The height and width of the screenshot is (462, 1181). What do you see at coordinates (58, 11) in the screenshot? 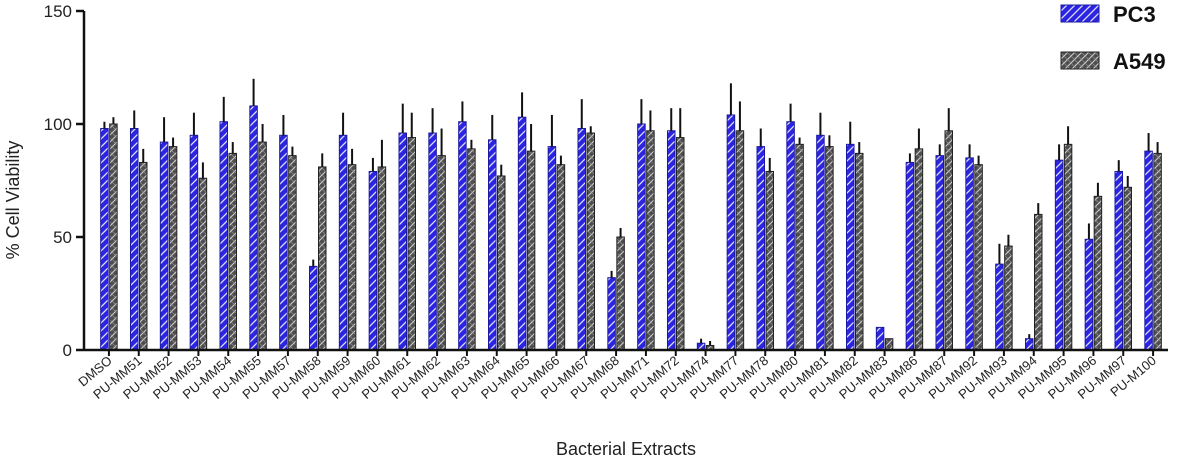
I see `y-tick-label: 150` at bounding box center [58, 11].